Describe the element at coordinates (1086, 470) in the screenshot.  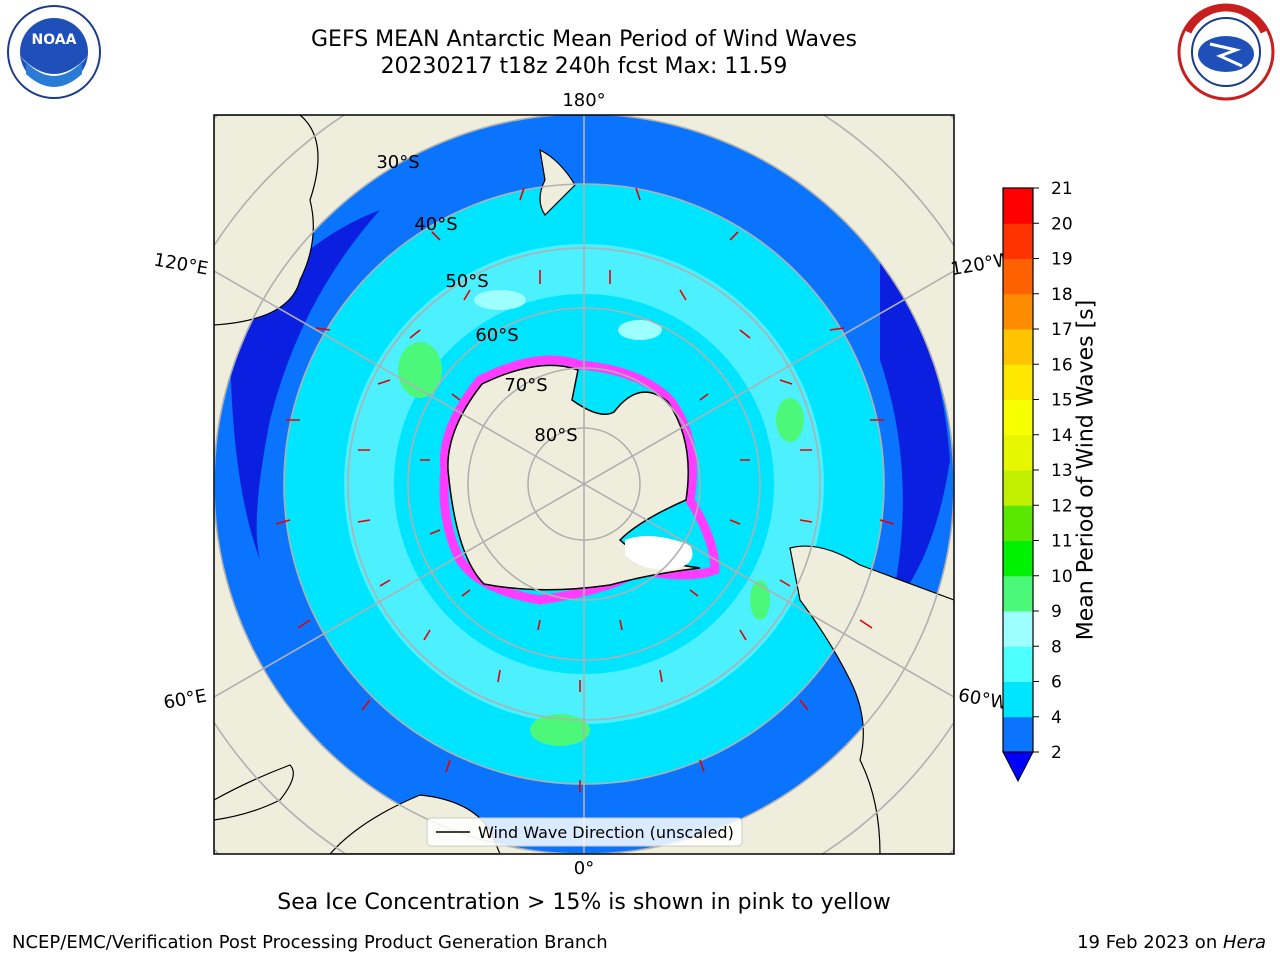
I see `colorbar-label: Mean Period of Wind Waves [s]` at that location.